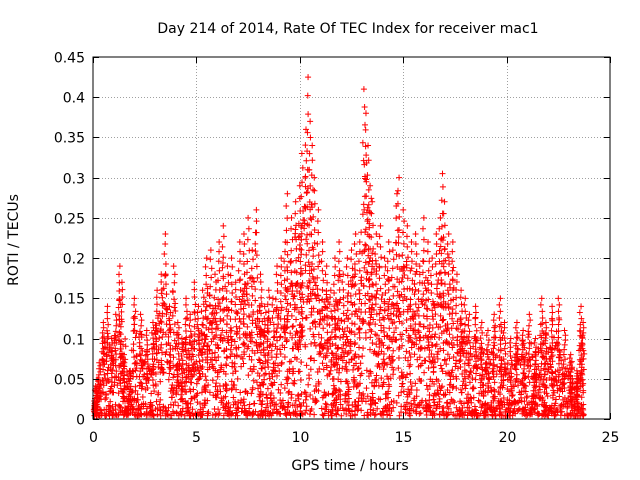 Image resolution: width=640 pixels, height=480 pixels. What do you see at coordinates (508, 438) in the screenshot?
I see `x-tick-label: 20` at bounding box center [508, 438].